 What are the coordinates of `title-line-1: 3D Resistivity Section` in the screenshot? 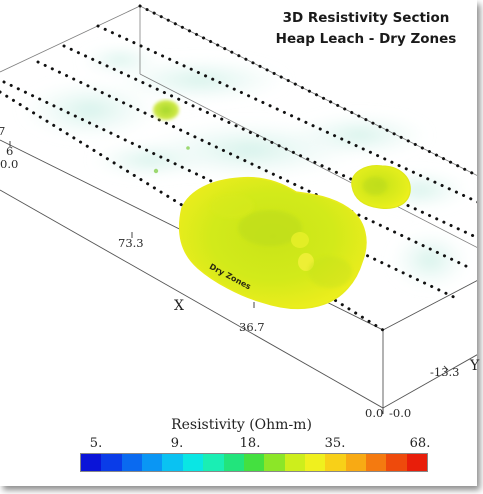 It's located at (366, 18).